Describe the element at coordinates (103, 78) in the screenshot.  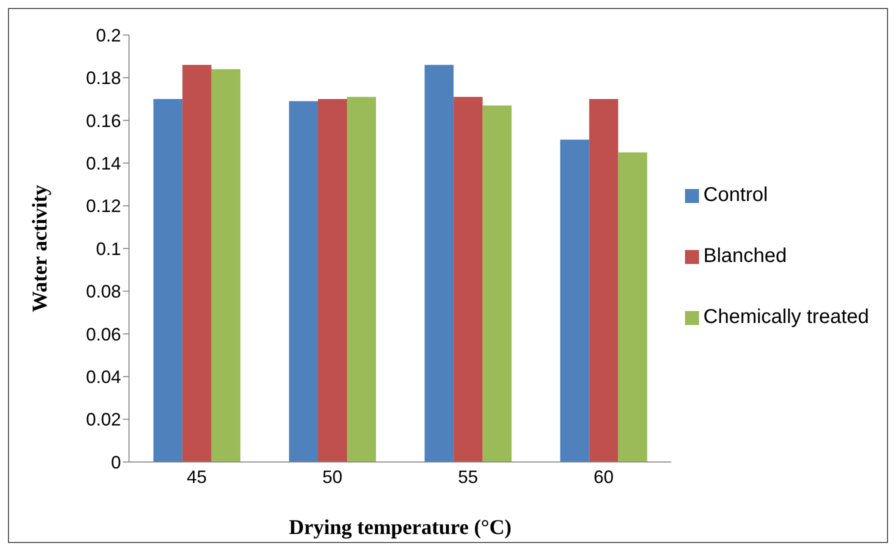
I see `y-tick-label: 0.18` at that location.